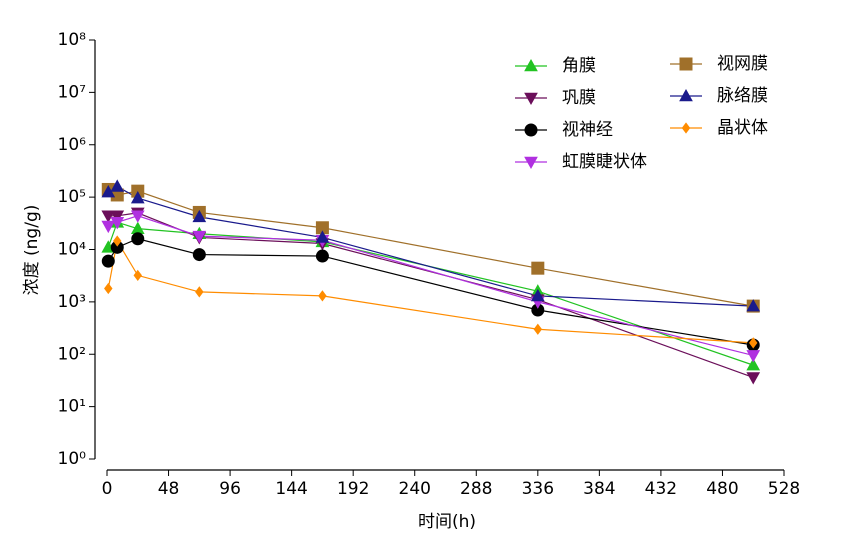 The height and width of the screenshot is (556, 861). I want to click on legend-label: 角膜, so click(579, 66).